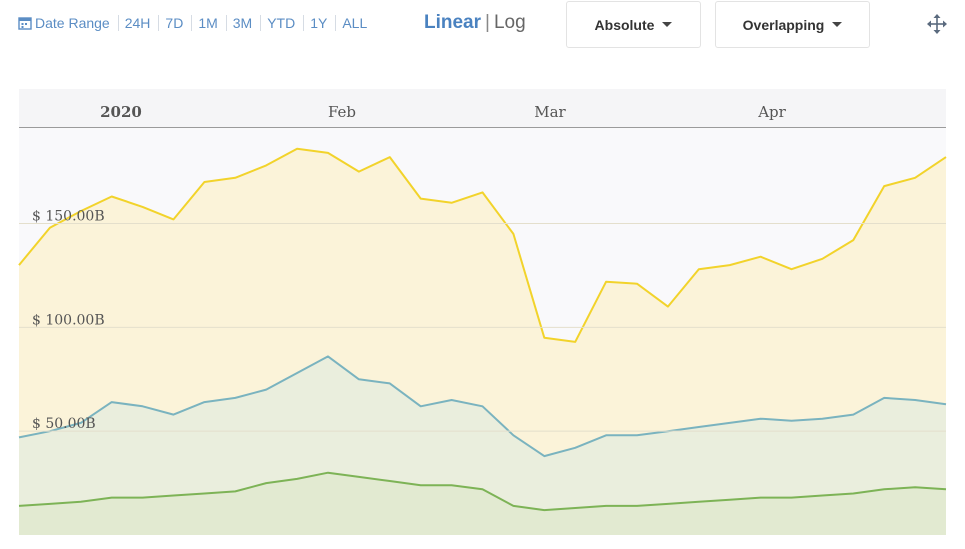 The width and height of the screenshot is (965, 549). What do you see at coordinates (443, 112) in the screenshot?
I see `x-axis-ticks: 2020 Feb Mar Apr` at bounding box center [443, 112].